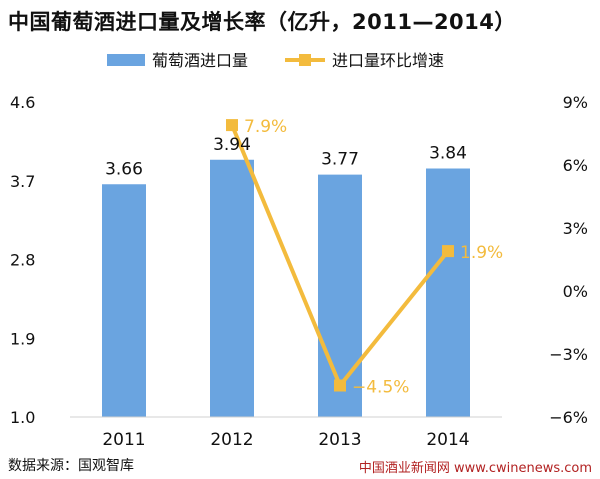  Describe the element at coordinates (275, 60) in the screenshot. I see `legend: 葡萄酒进口量 进口量环比增速` at that location.